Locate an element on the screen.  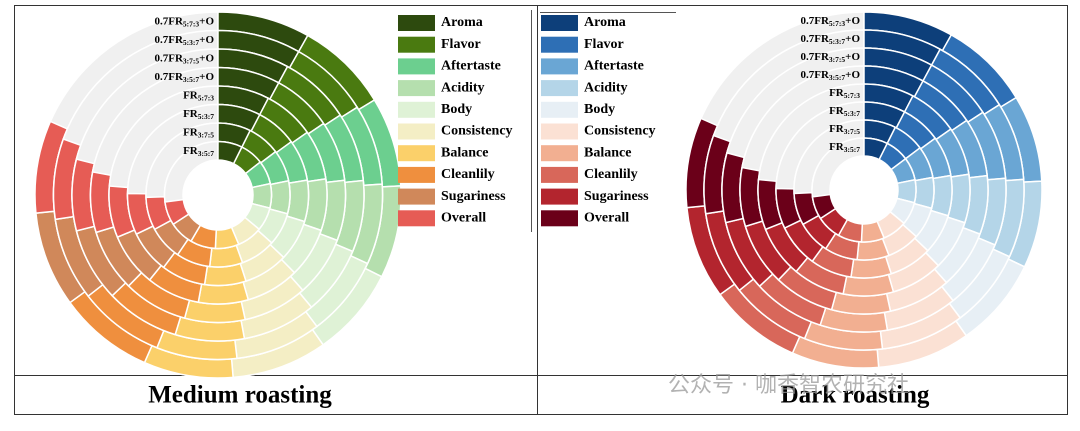
sample-label: FR5:3:7 is located at coordinates (844, 111).